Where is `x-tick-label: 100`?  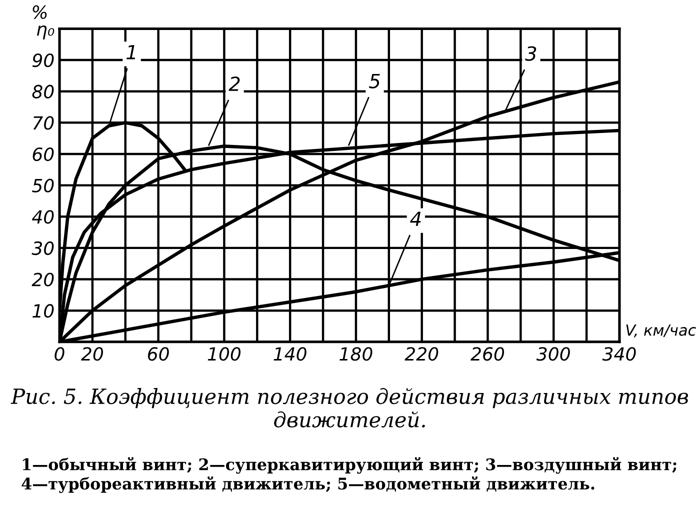 x-tick-label: 100 is located at coordinates (224, 354).